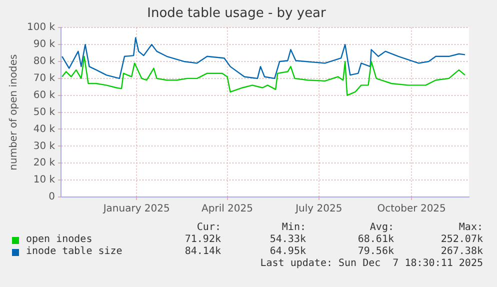  I want to click on text: 79.56k, so click(376, 252).